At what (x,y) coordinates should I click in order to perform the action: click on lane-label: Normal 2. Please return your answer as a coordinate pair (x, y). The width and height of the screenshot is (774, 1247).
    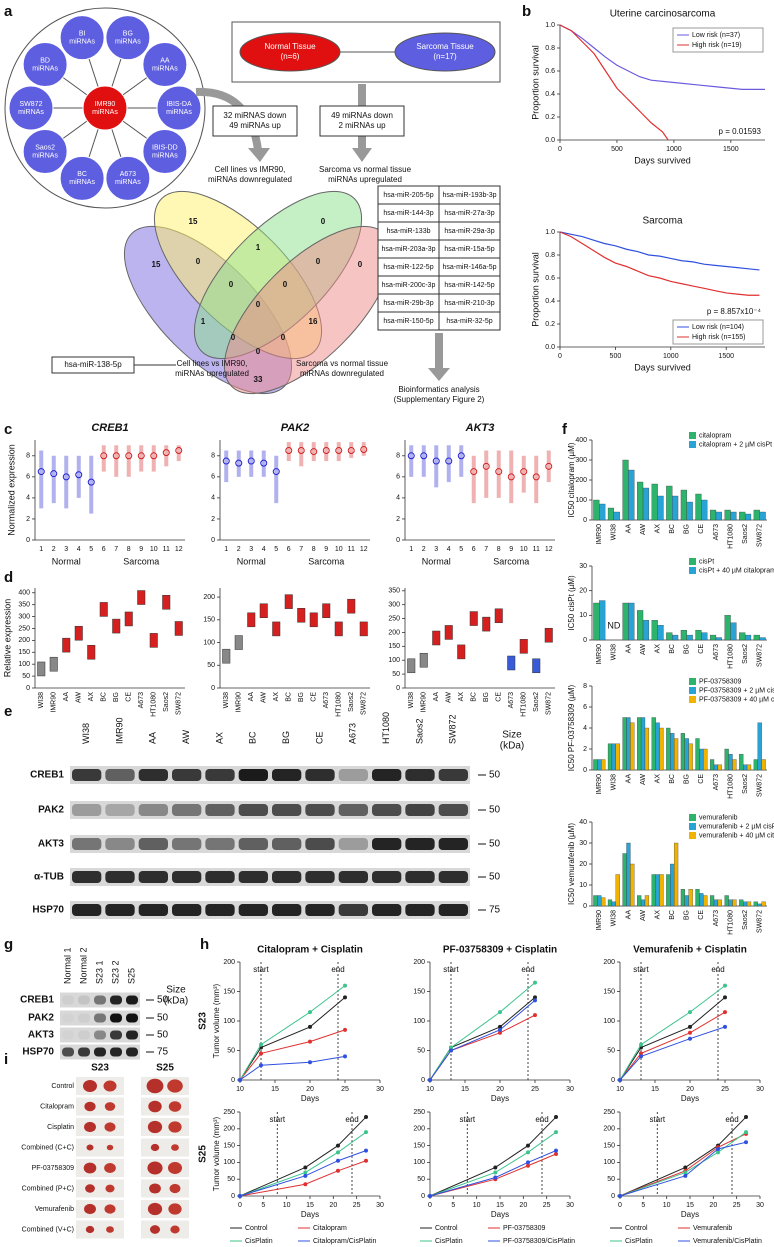
    Looking at the image, I should click on (83, 965).